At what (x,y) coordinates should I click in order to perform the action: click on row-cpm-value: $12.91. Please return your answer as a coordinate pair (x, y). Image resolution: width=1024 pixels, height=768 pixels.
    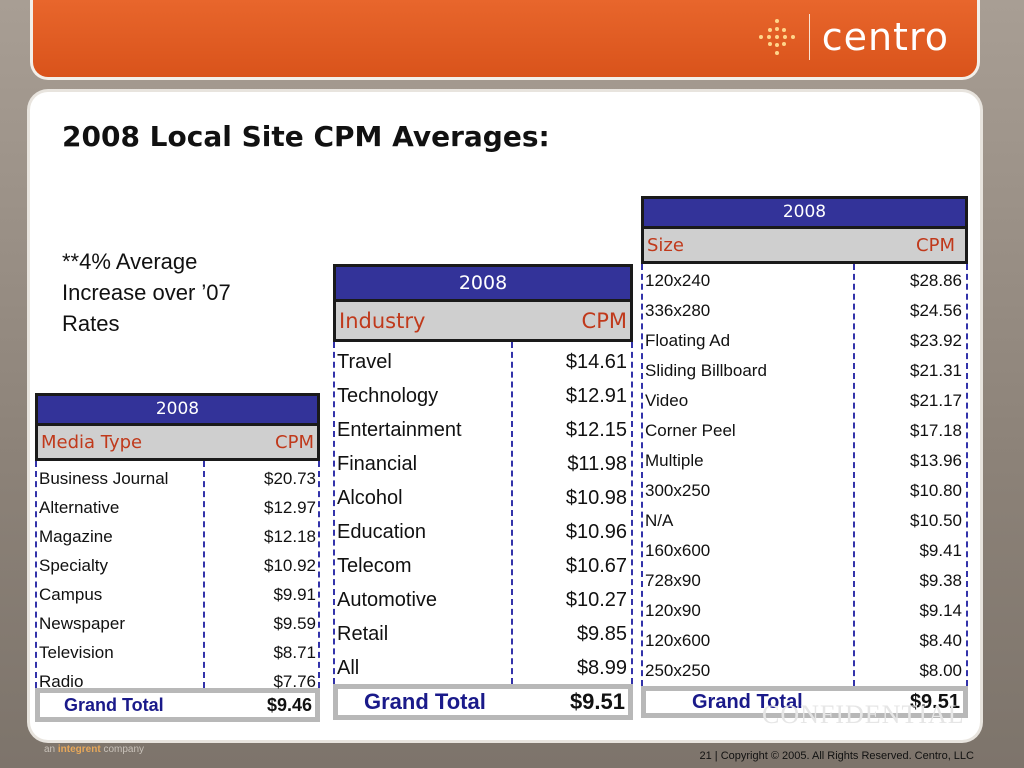
    Looking at the image, I should click on (596, 396).